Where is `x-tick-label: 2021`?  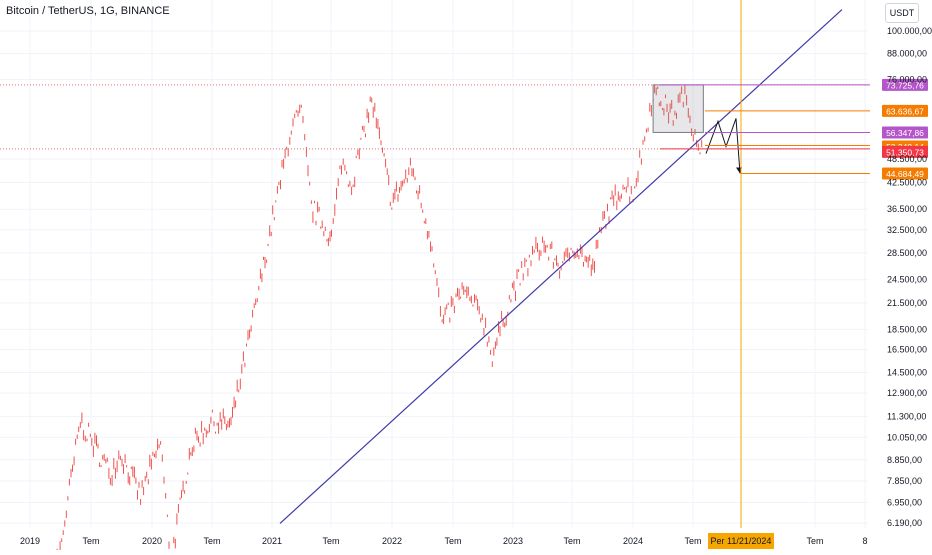 x-tick-label: 2021 is located at coordinates (272, 541).